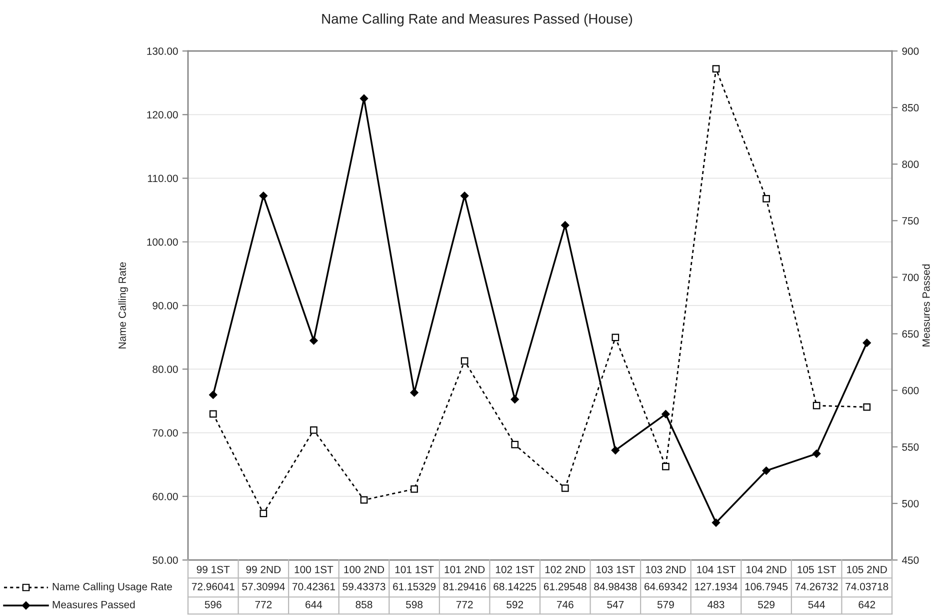 The width and height of the screenshot is (935, 615). Describe the element at coordinates (263, 570) in the screenshot. I see `x-tick-label: 99 2ND` at that location.